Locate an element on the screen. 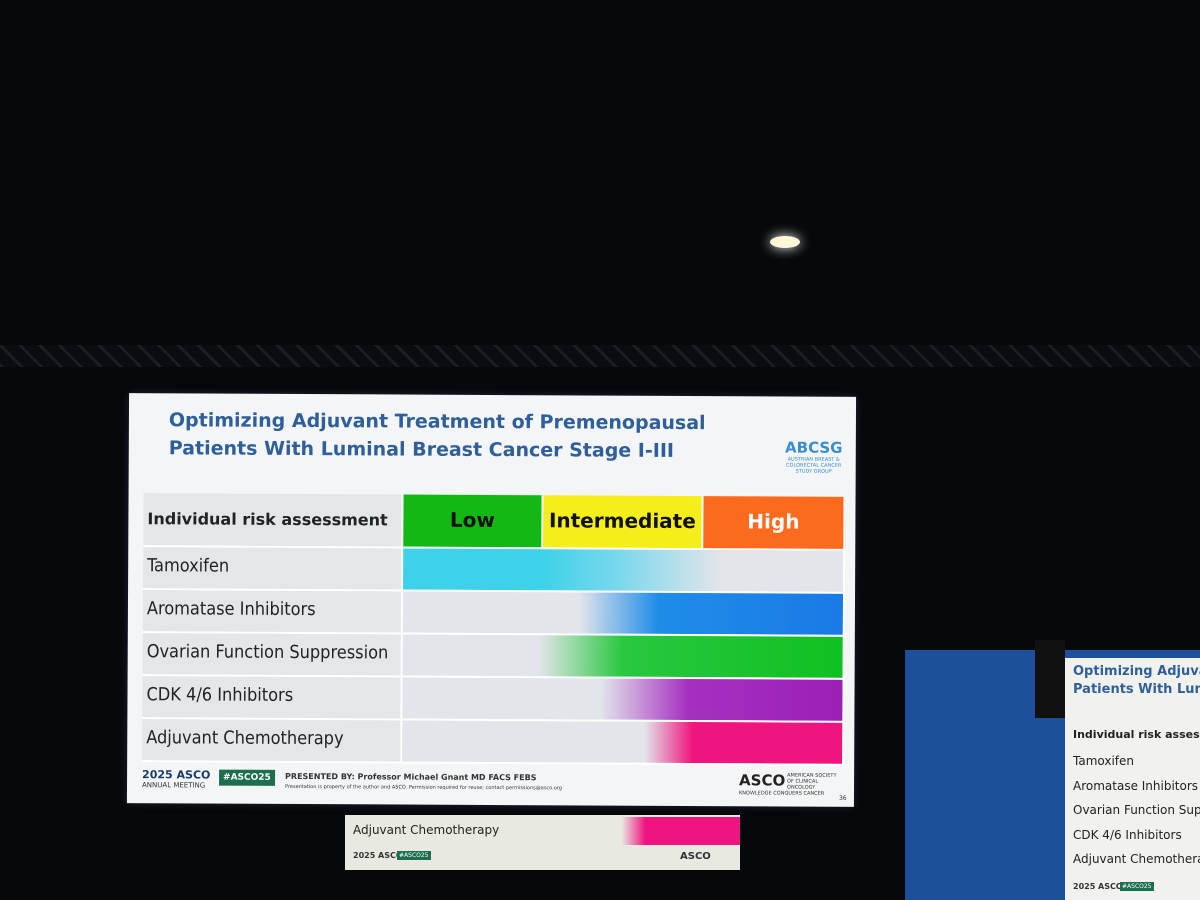 This screenshot has height=900, width=1200. side-row: Adjuvant Chemotherapy is located at coordinates (1136, 859).